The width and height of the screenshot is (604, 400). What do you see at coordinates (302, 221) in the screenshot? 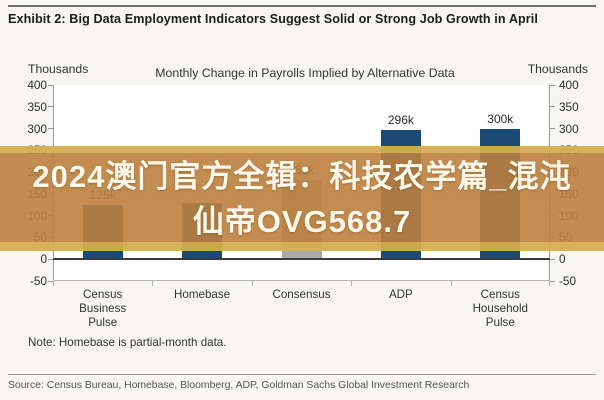
I see `overlay-text-line2: 仙帝OVG568.7` at bounding box center [302, 221].